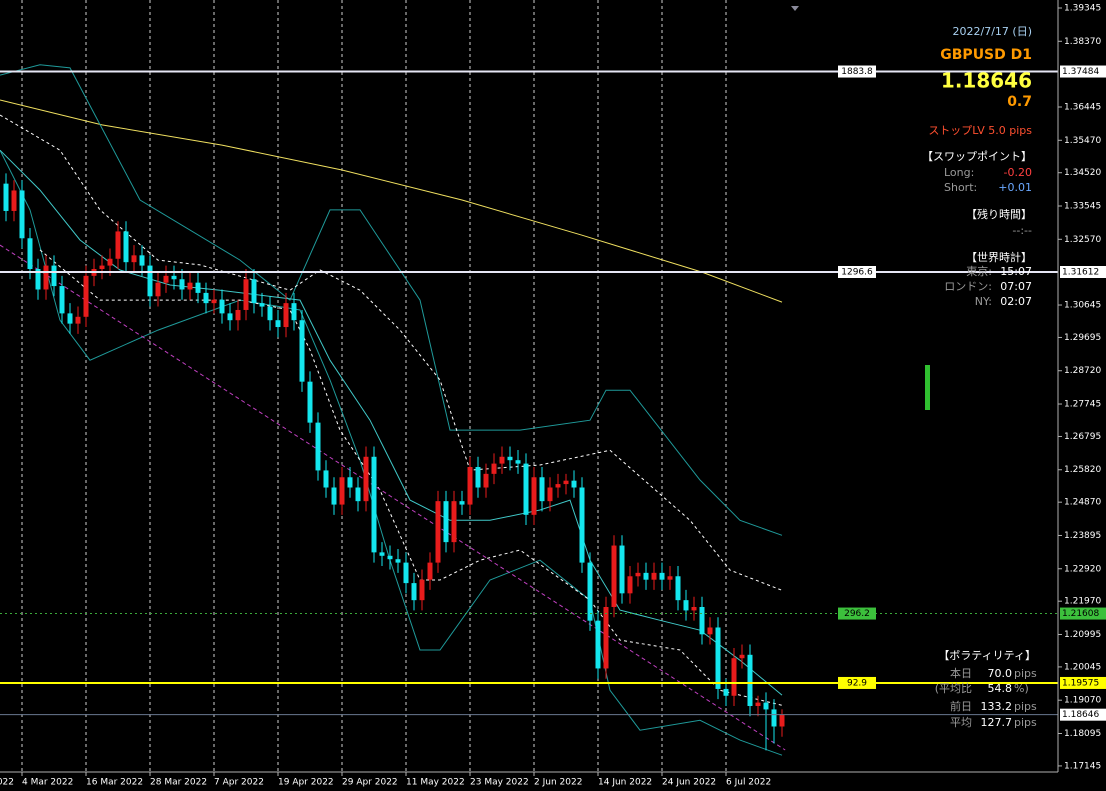 This screenshot has width=1106, height=791. Describe the element at coordinates (306, 783) in the screenshot. I see `x-tick-label: 19 Apr 2022` at that location.